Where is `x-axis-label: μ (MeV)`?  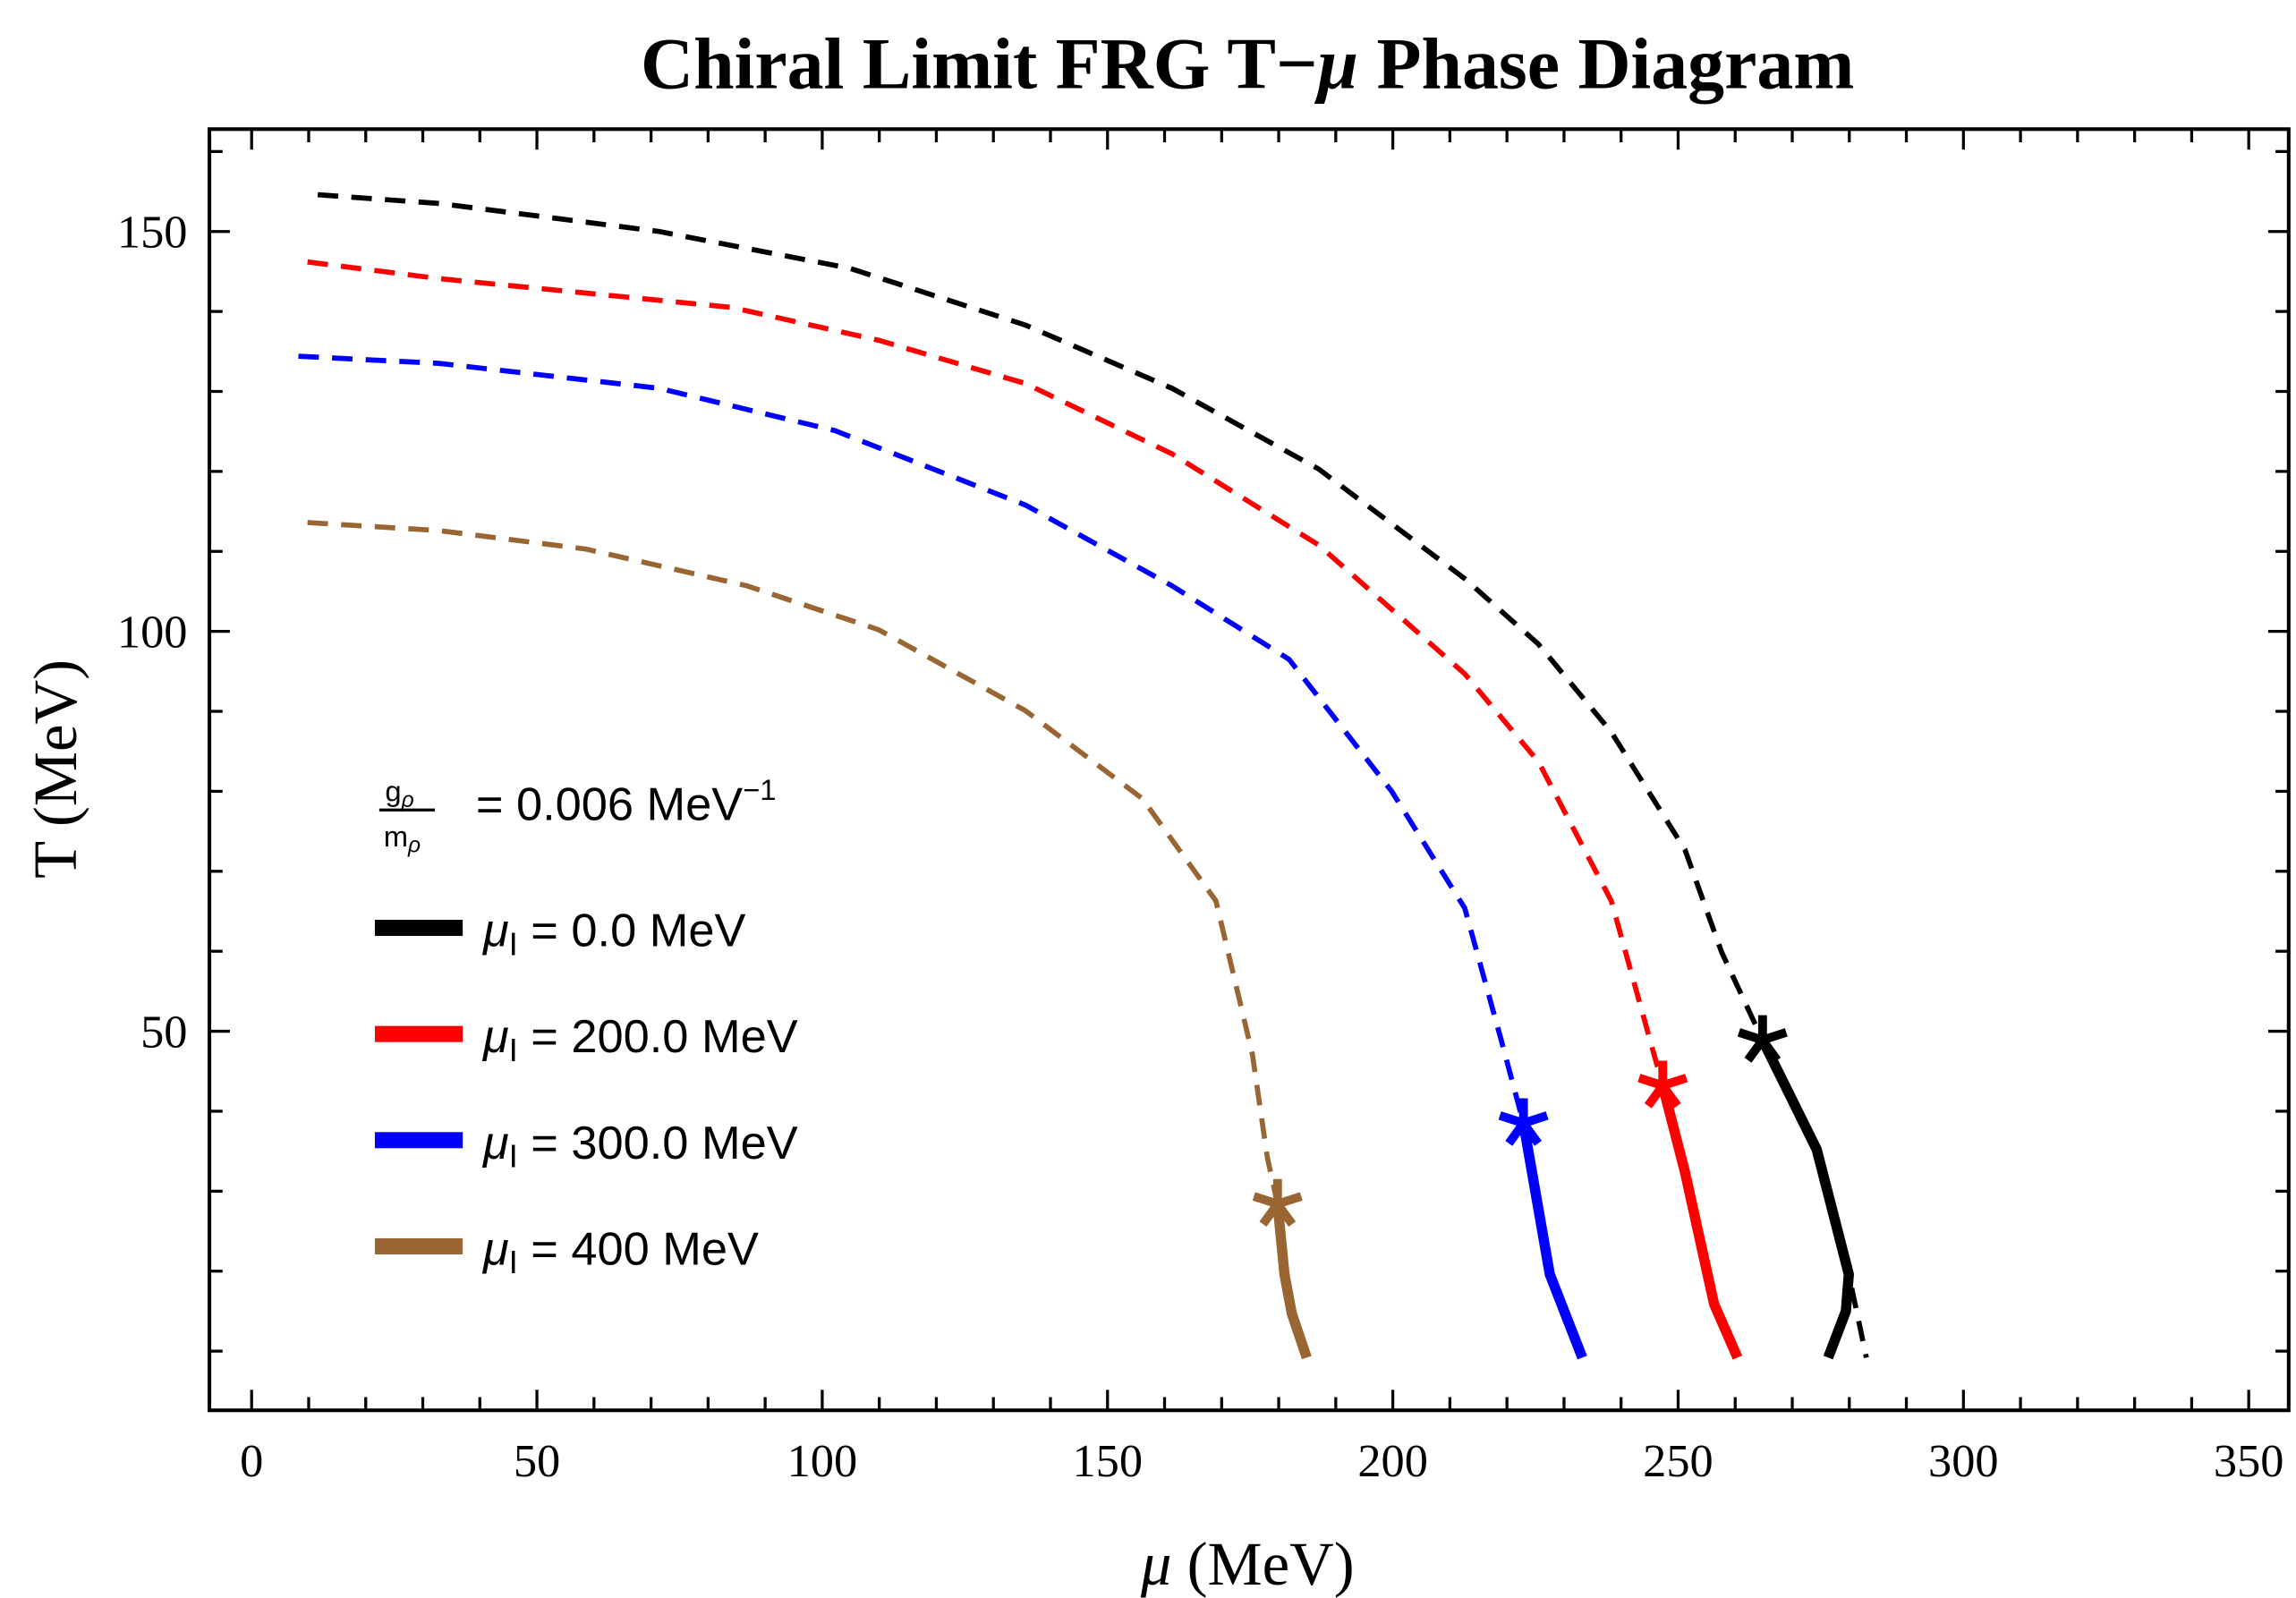
x-axis-label: μ (MeV) is located at coordinates (1247, 1564).